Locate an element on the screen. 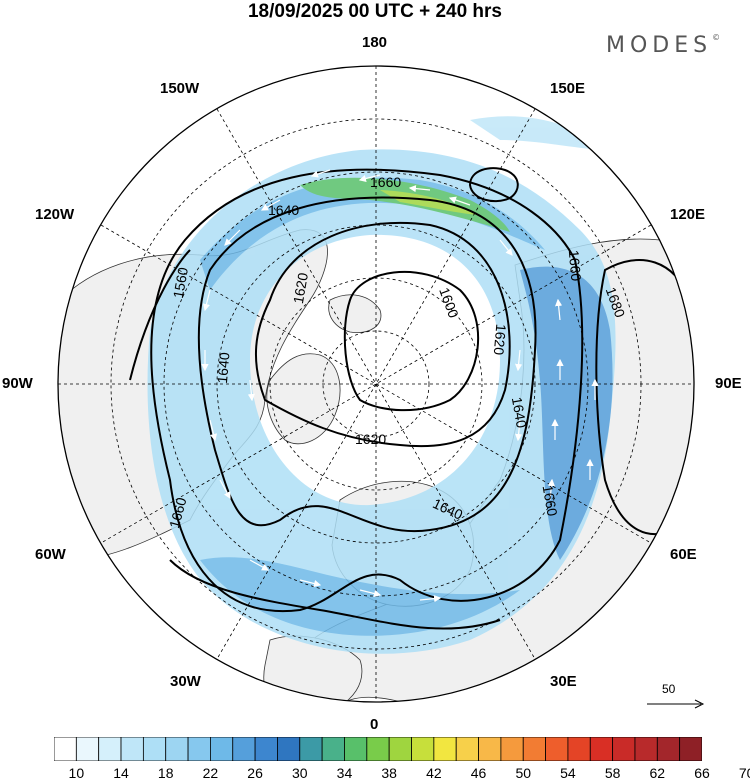  map-title: 18/09/2025 00 UTC + 240 hrs is located at coordinates (375, 11).